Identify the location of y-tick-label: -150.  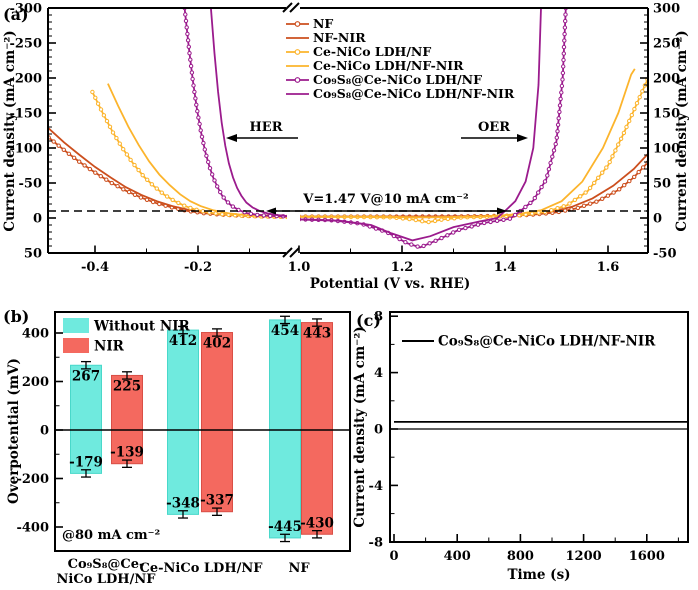
(25, 114).